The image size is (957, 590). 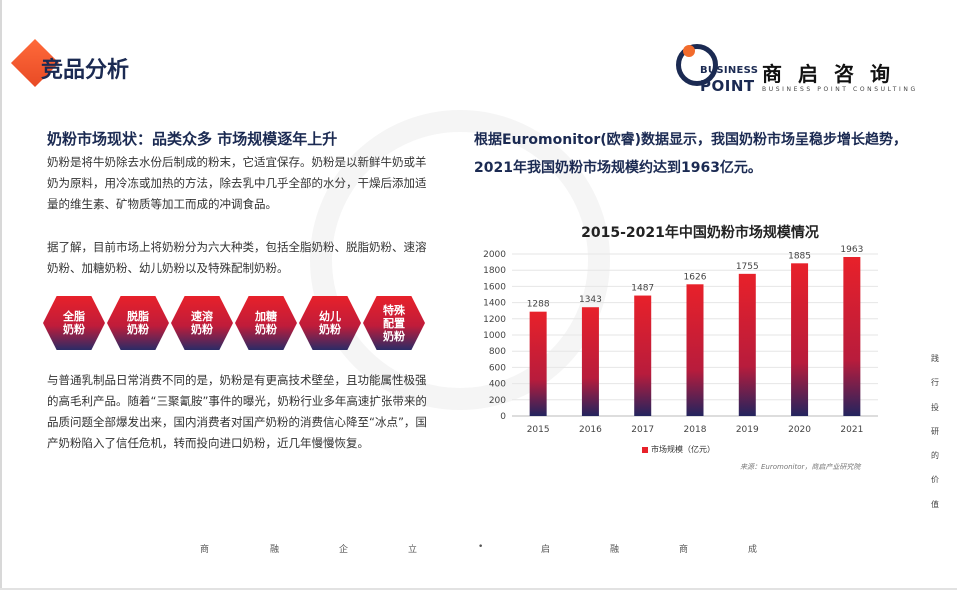 I want to click on y-tick-label: 1400, so click(x=494, y=304).